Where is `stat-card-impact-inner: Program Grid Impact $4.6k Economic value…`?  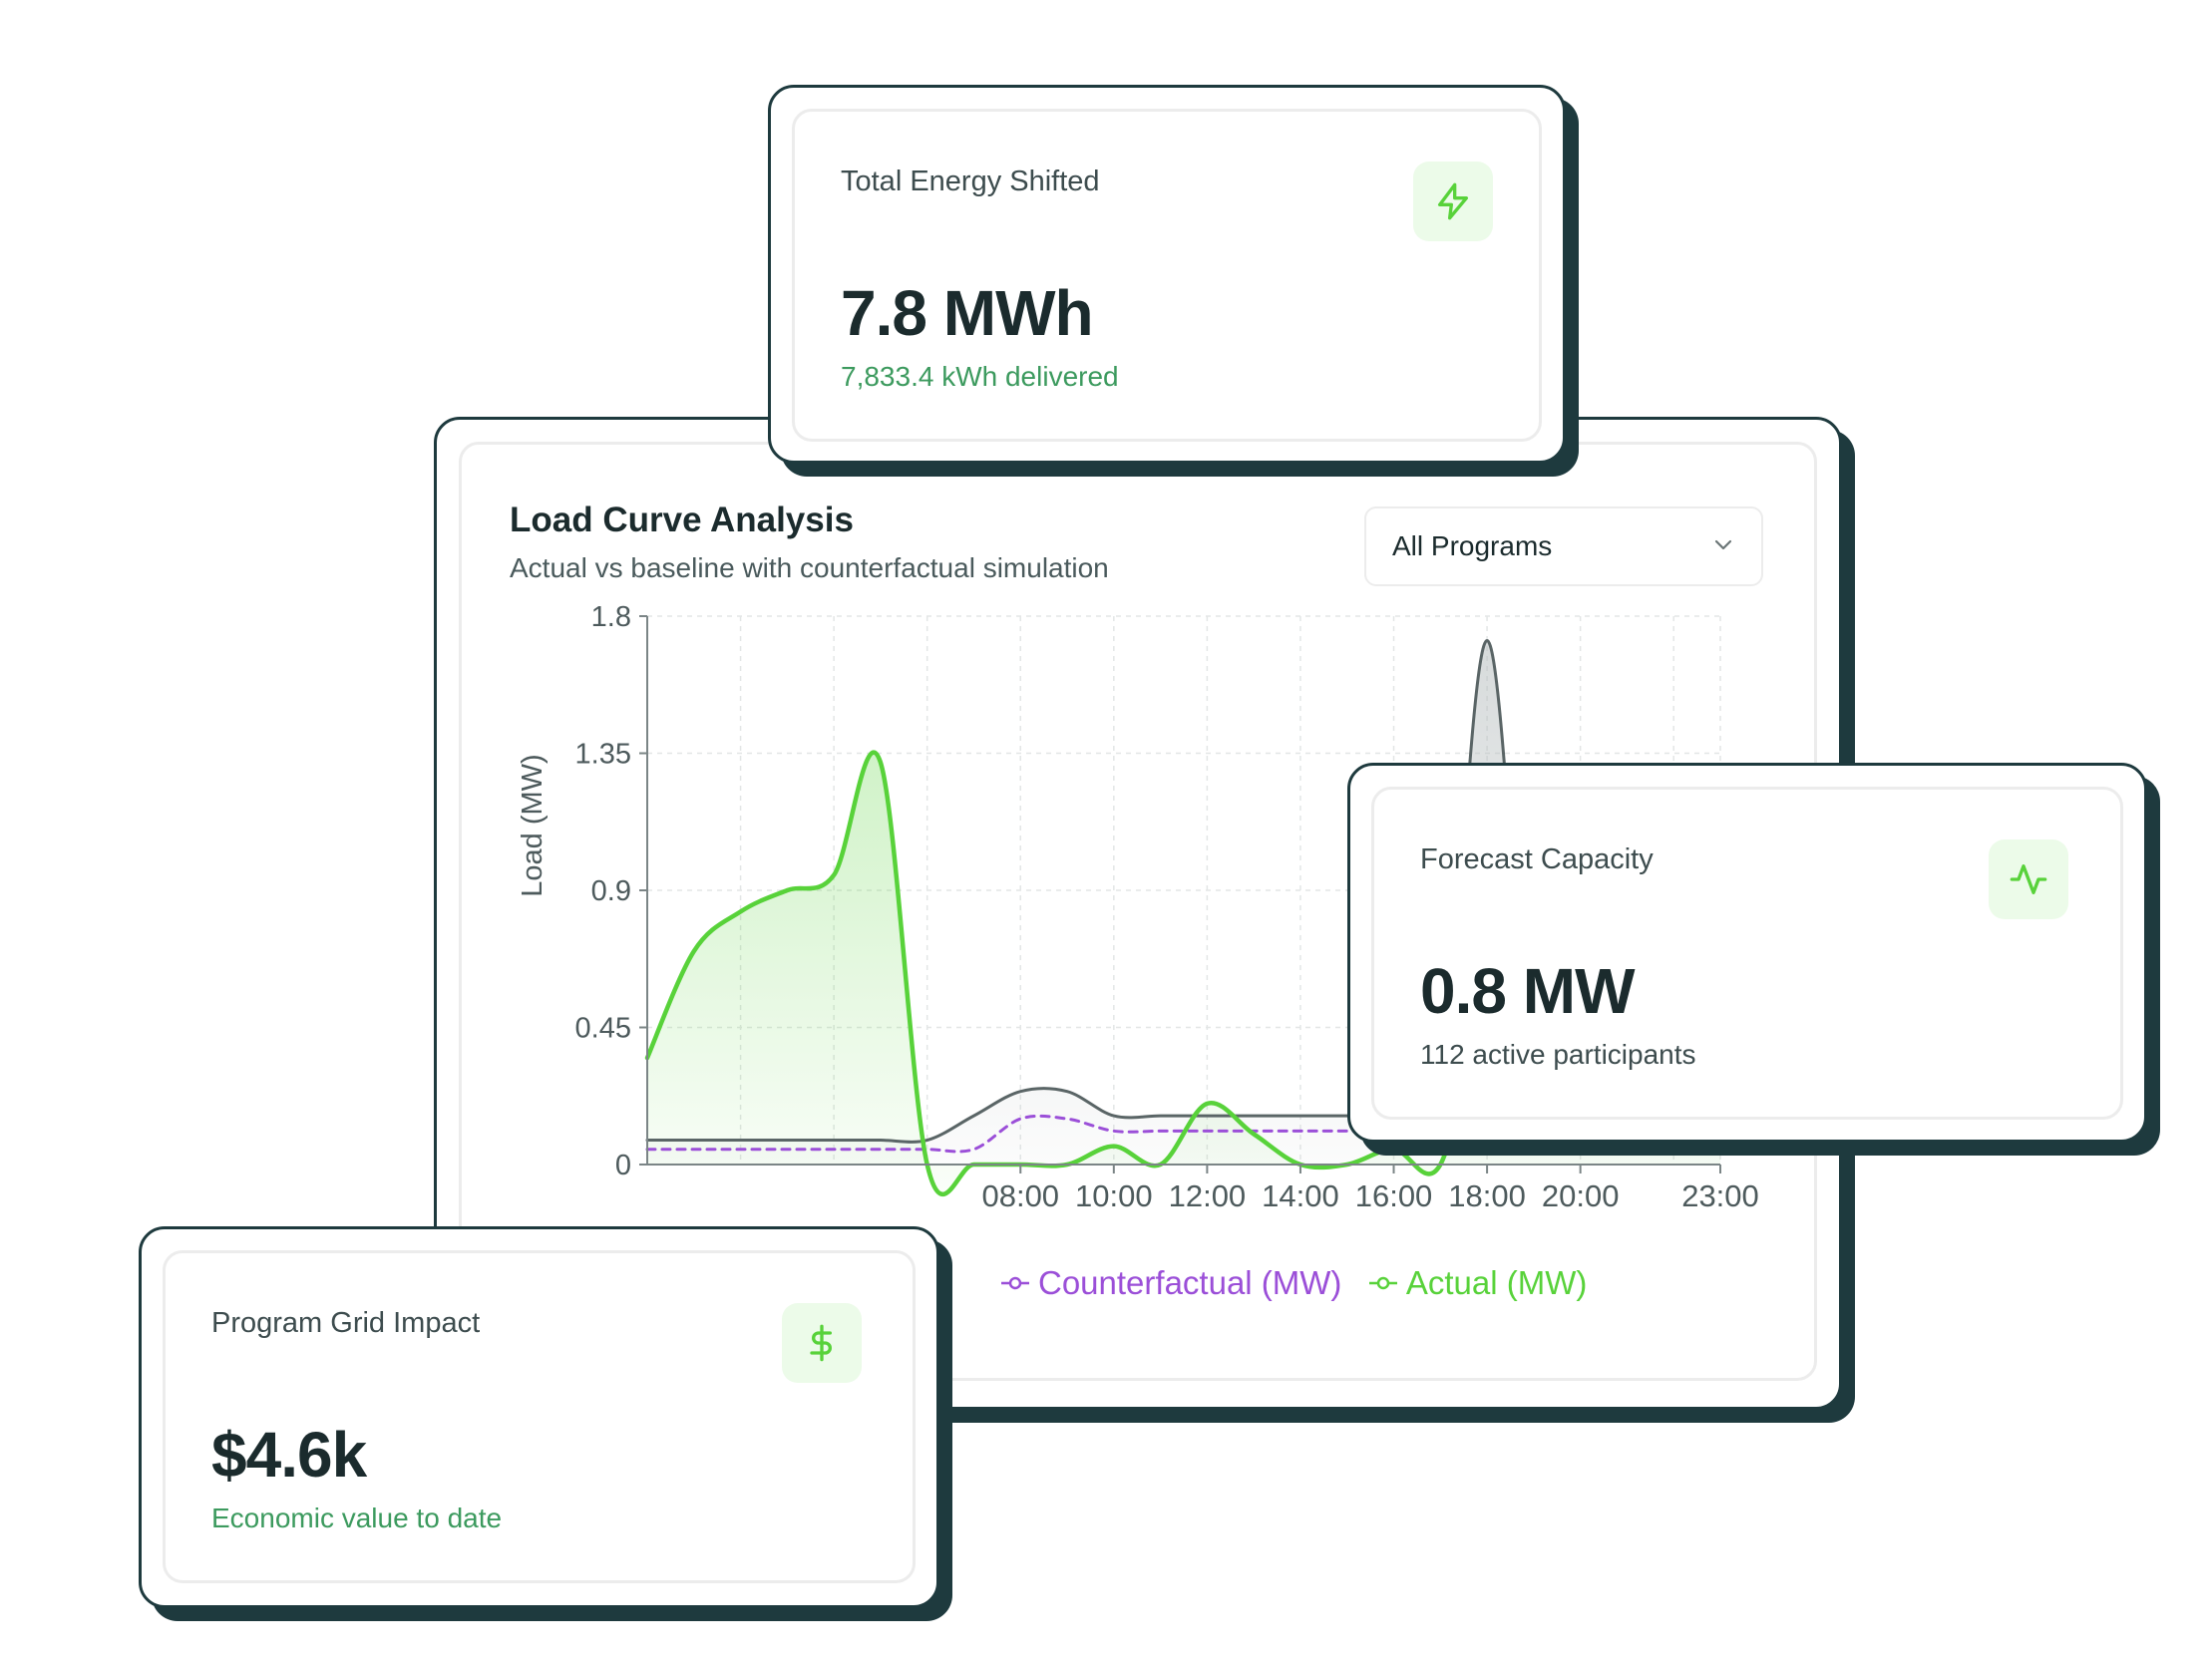
stat-card-impact-inner: Program Grid Impact $4.6k Economic value… is located at coordinates (539, 1416).